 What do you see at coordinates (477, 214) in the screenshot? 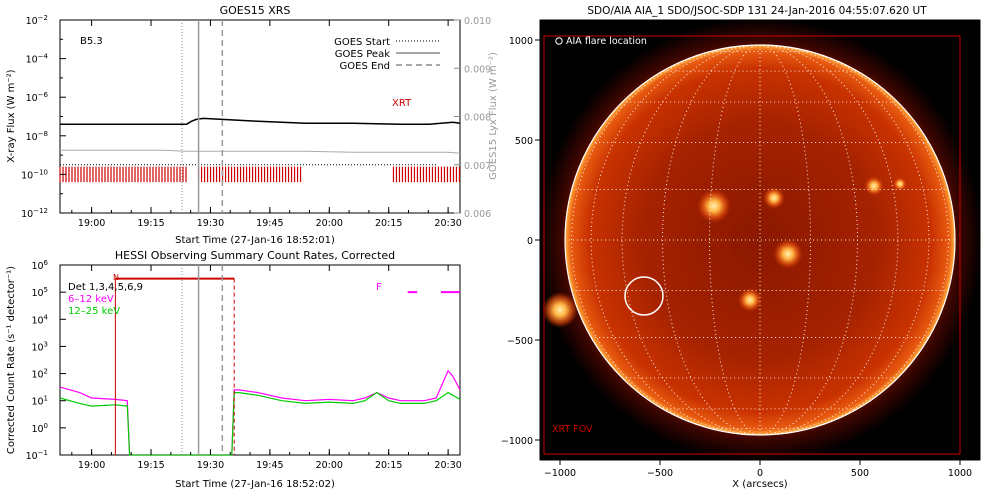
I see `goes-y2-tick-label: 0.006` at bounding box center [477, 214].